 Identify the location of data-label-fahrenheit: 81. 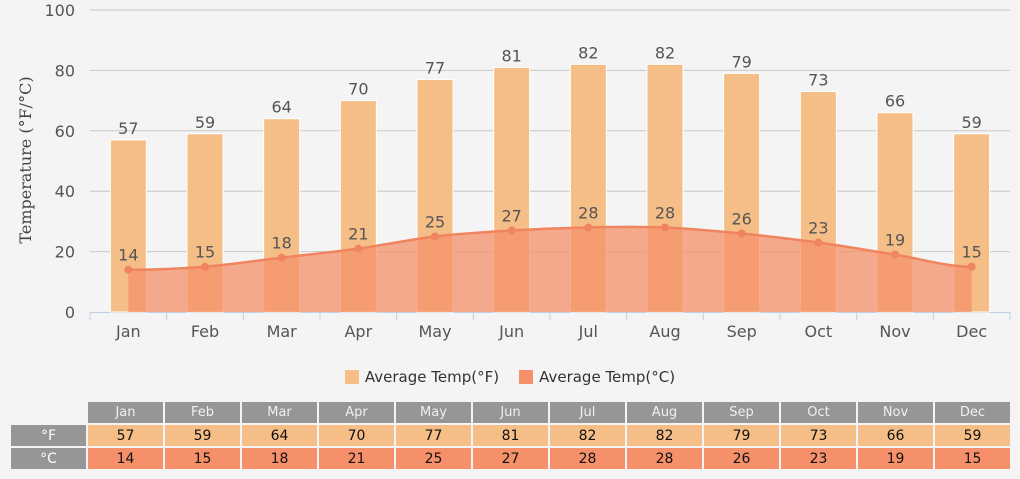
(511, 55).